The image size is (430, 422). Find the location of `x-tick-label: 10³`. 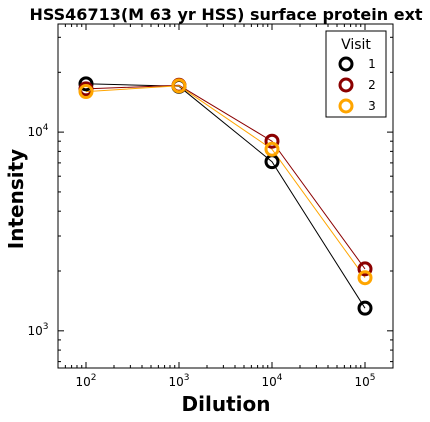

x-tick-label: 10³ is located at coordinates (178, 381).